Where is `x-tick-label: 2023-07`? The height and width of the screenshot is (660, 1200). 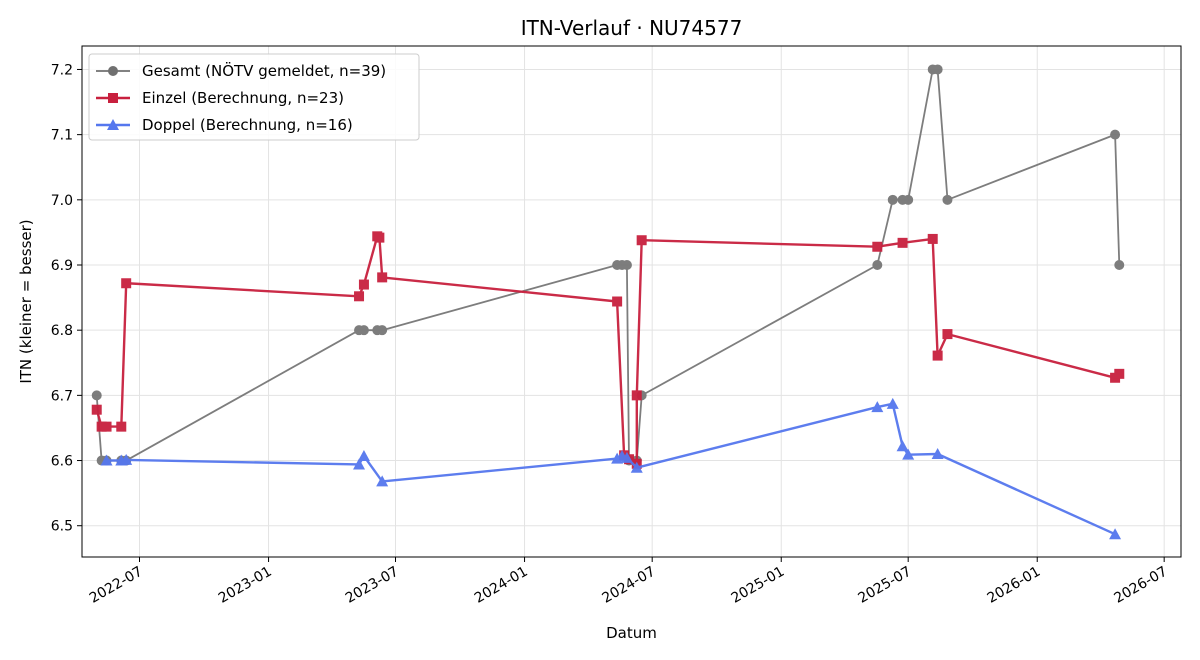
x-tick-label: 2023-07 is located at coordinates (372, 585).